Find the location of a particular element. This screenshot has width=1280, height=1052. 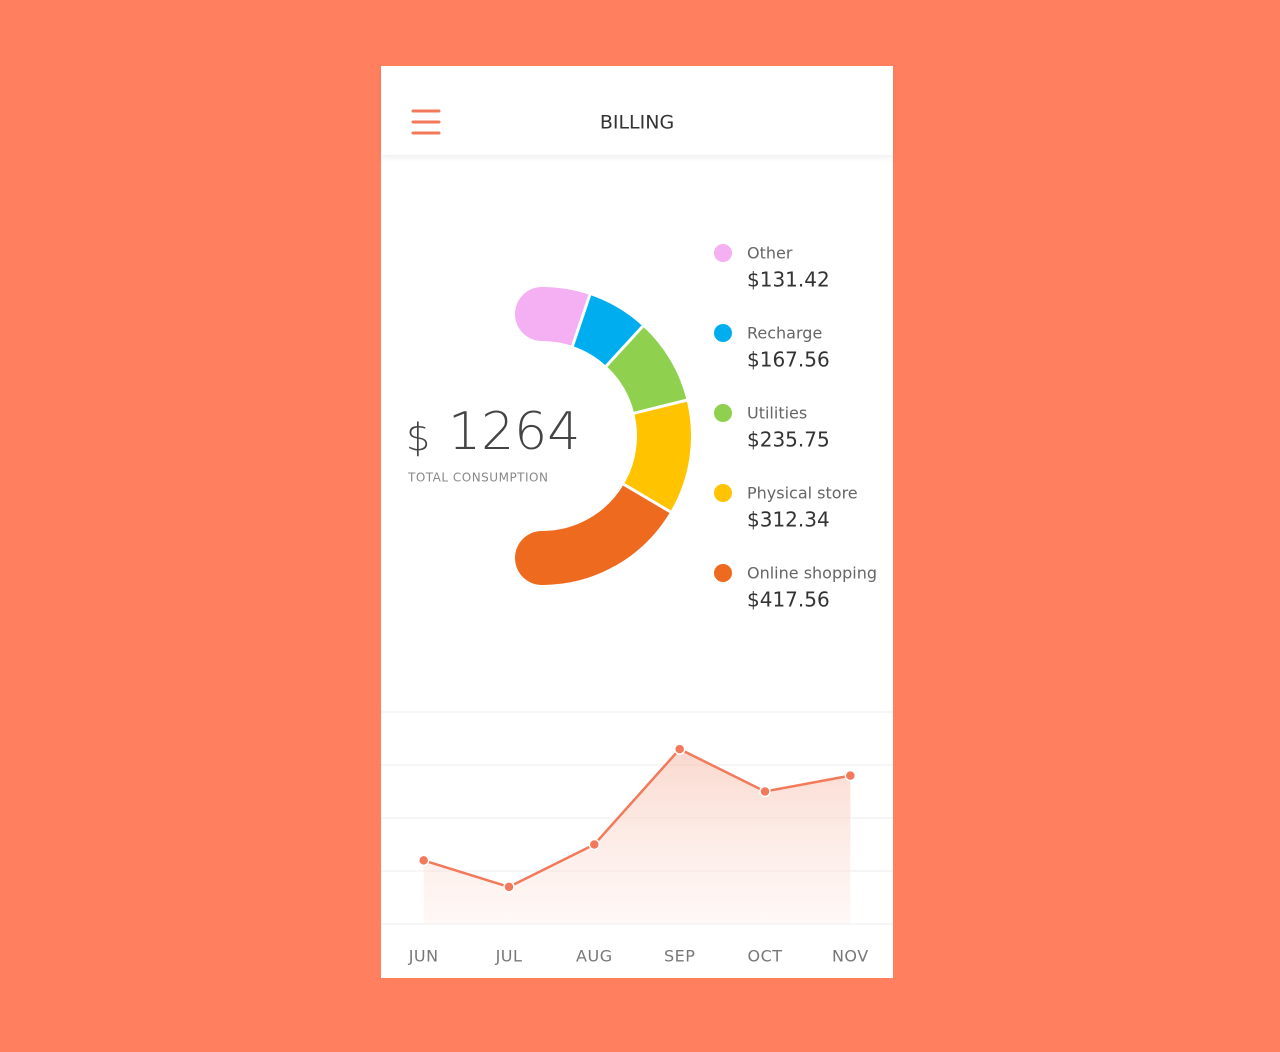

legend-label: Physical store is located at coordinates (802, 493).